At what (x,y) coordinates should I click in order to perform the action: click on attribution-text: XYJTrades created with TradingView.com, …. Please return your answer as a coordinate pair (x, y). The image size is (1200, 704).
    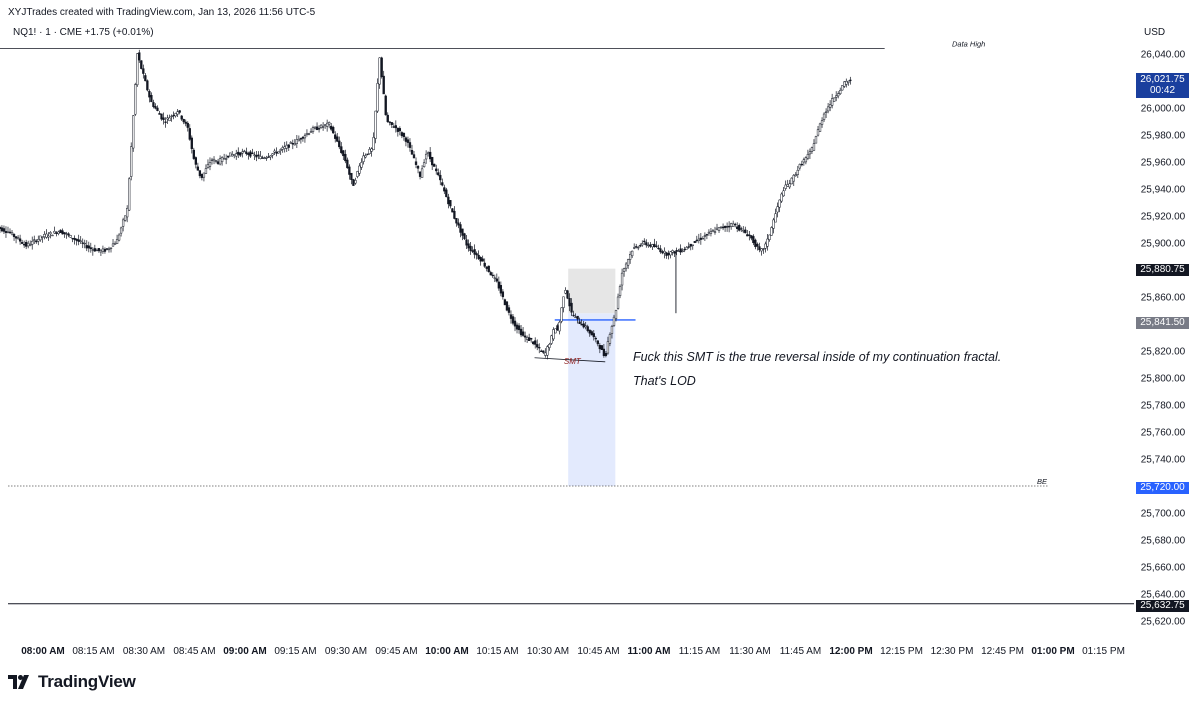
    Looking at the image, I should click on (162, 12).